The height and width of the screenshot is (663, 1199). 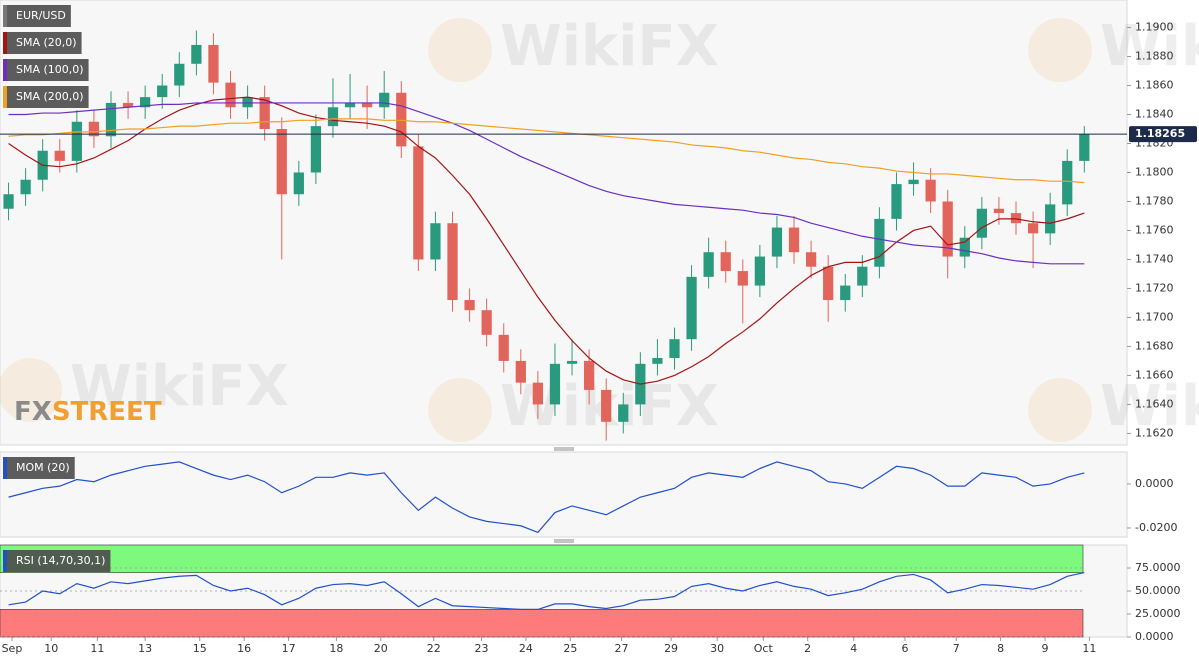 I want to click on panel-background, so click(x=564, y=494).